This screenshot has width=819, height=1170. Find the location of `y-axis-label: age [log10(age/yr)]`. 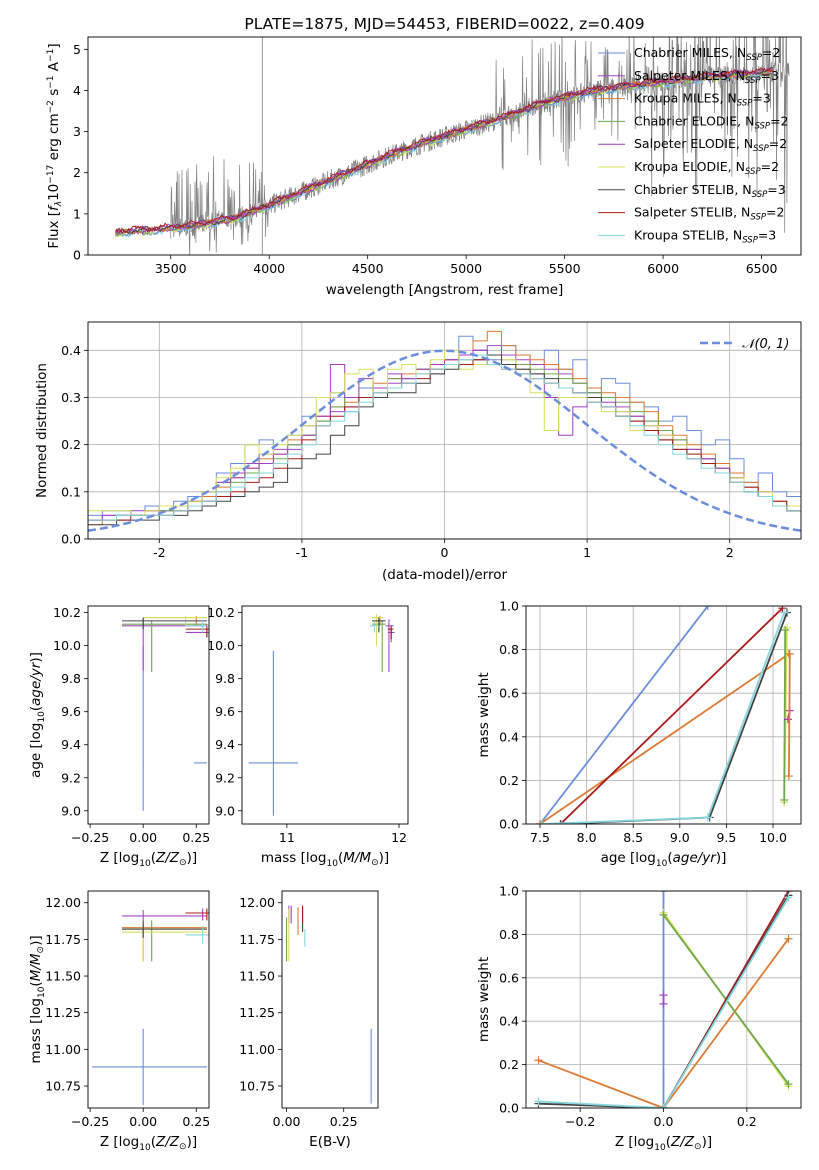

y-axis-label: age [log10(age/yr)] is located at coordinates (37, 715).